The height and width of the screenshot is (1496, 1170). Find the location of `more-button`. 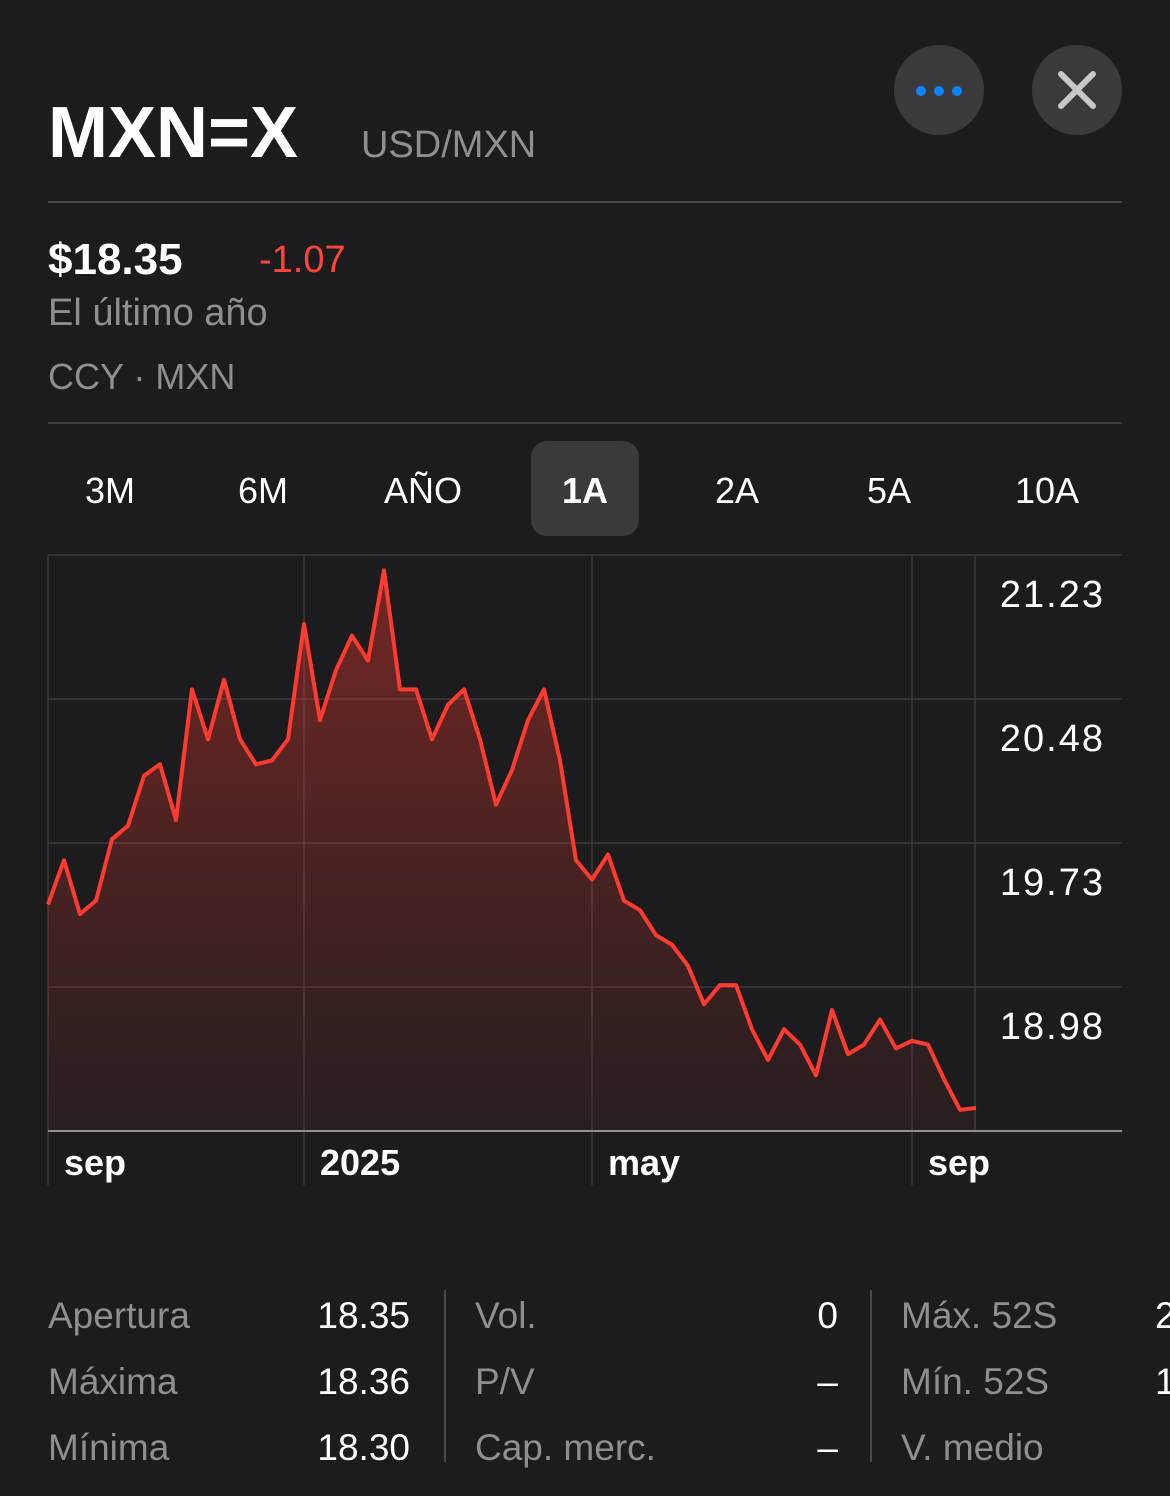

more-button is located at coordinates (939, 90).